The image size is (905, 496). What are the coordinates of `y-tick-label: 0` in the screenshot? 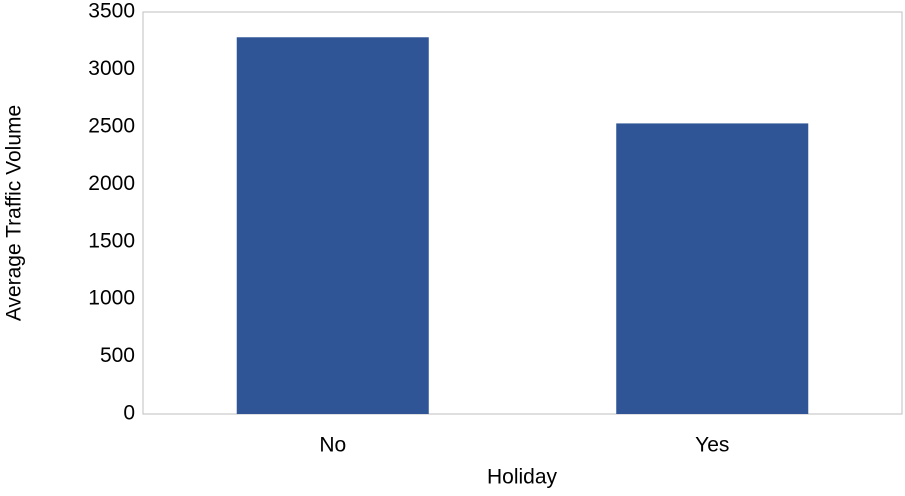 It's located at (129, 413).